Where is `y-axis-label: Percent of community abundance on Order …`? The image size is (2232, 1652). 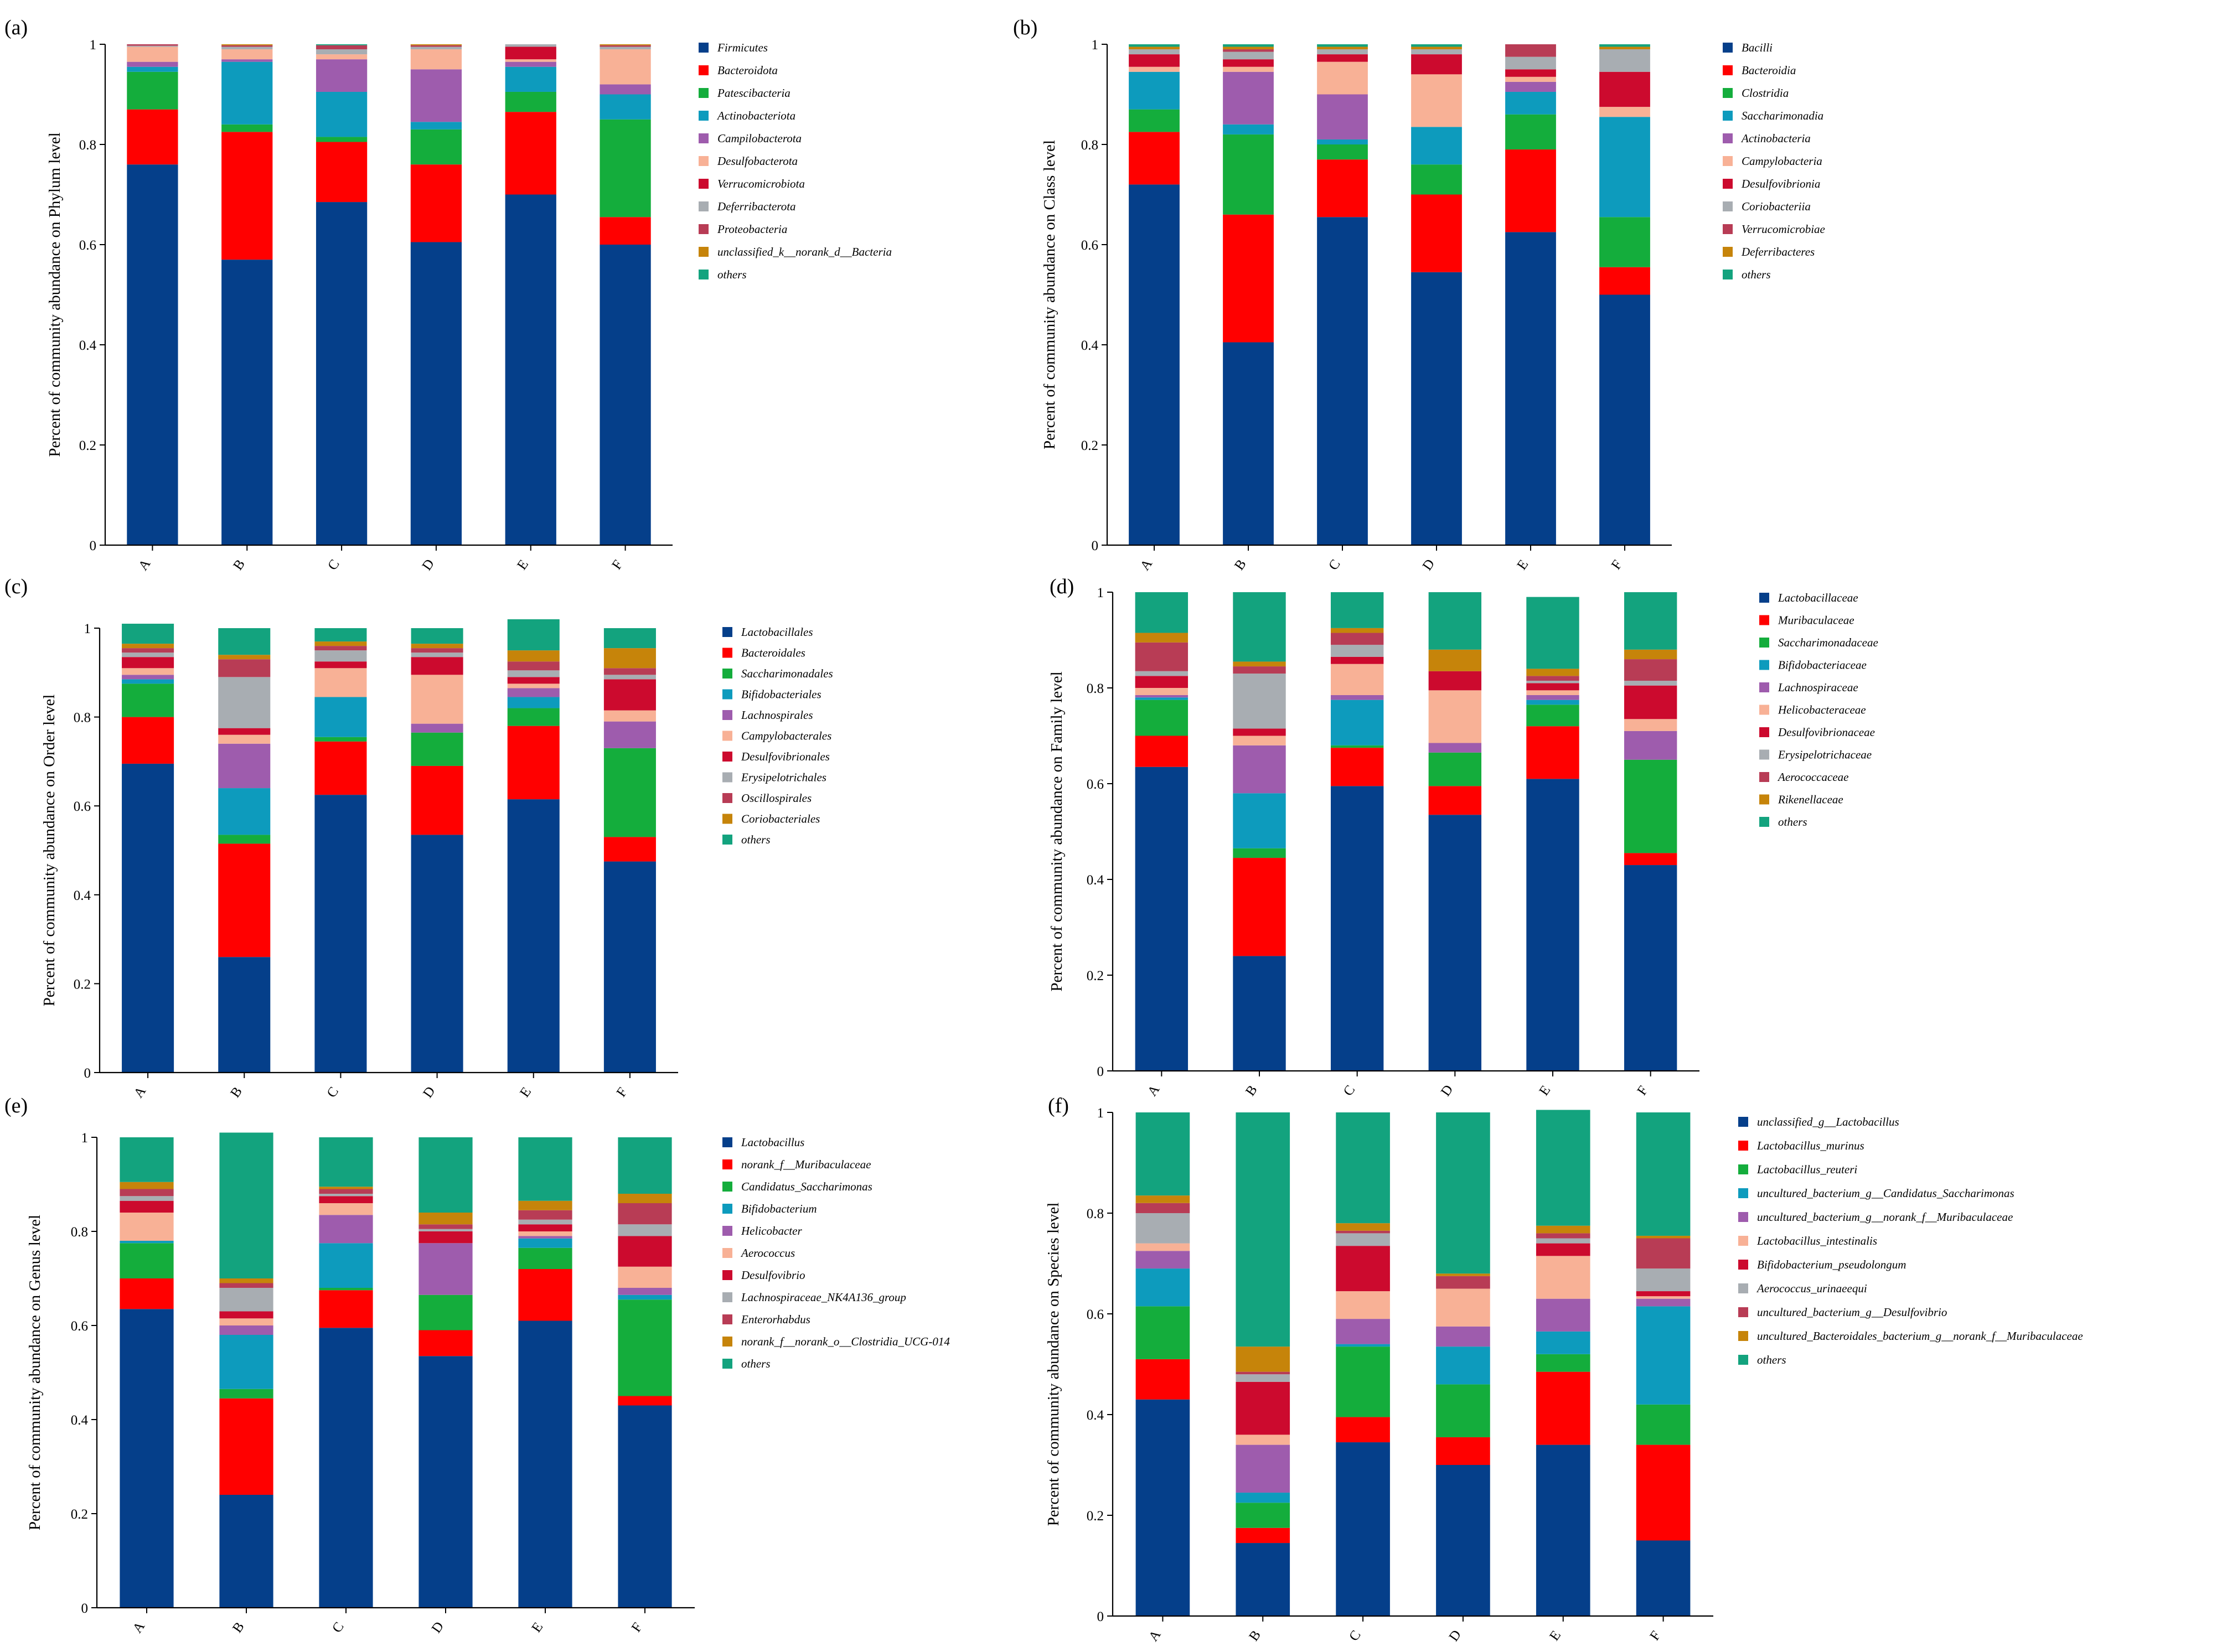 y-axis-label: Percent of community abundance on Order … is located at coordinates (49, 851).